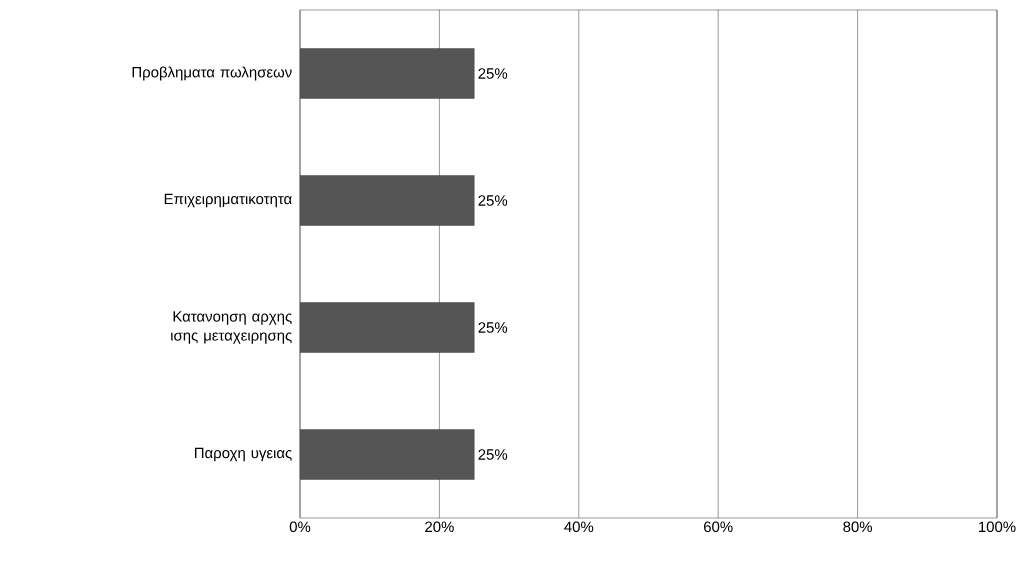  What do you see at coordinates (718, 527) in the screenshot?
I see `x-tick-label: 60%` at bounding box center [718, 527].